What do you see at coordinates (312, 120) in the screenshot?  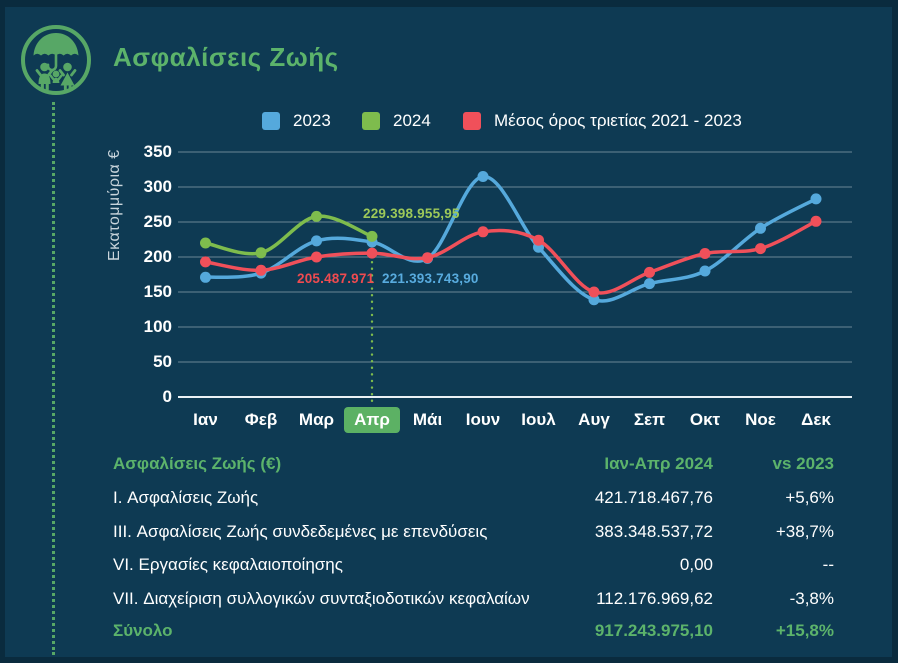 I see `legend-label: 2023` at bounding box center [312, 120].